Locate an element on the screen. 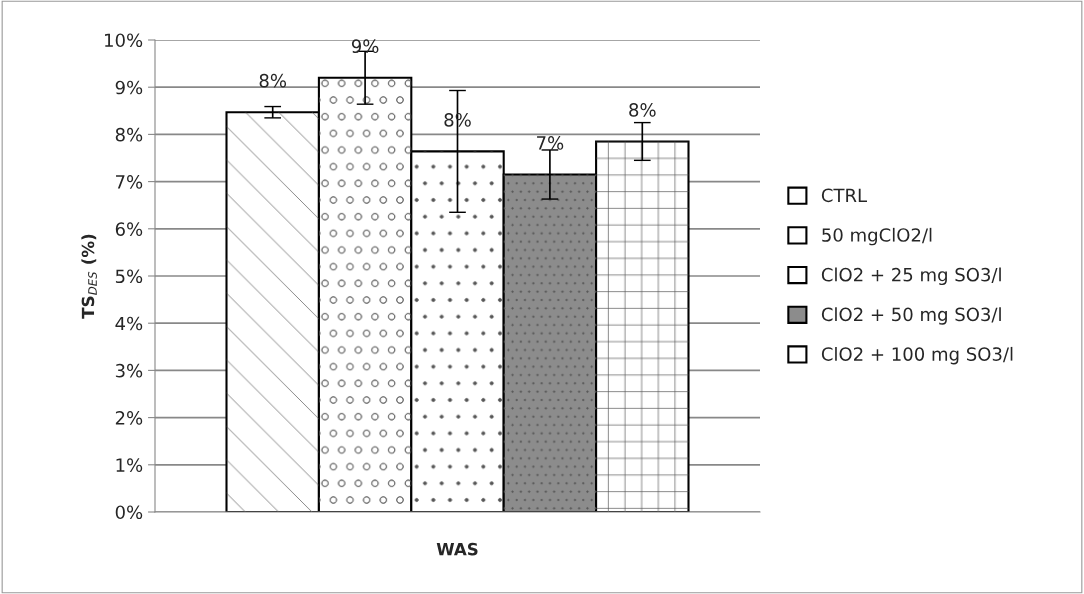 This screenshot has width=1084, height=594. y-tick-label: 10% is located at coordinates (124, 40).